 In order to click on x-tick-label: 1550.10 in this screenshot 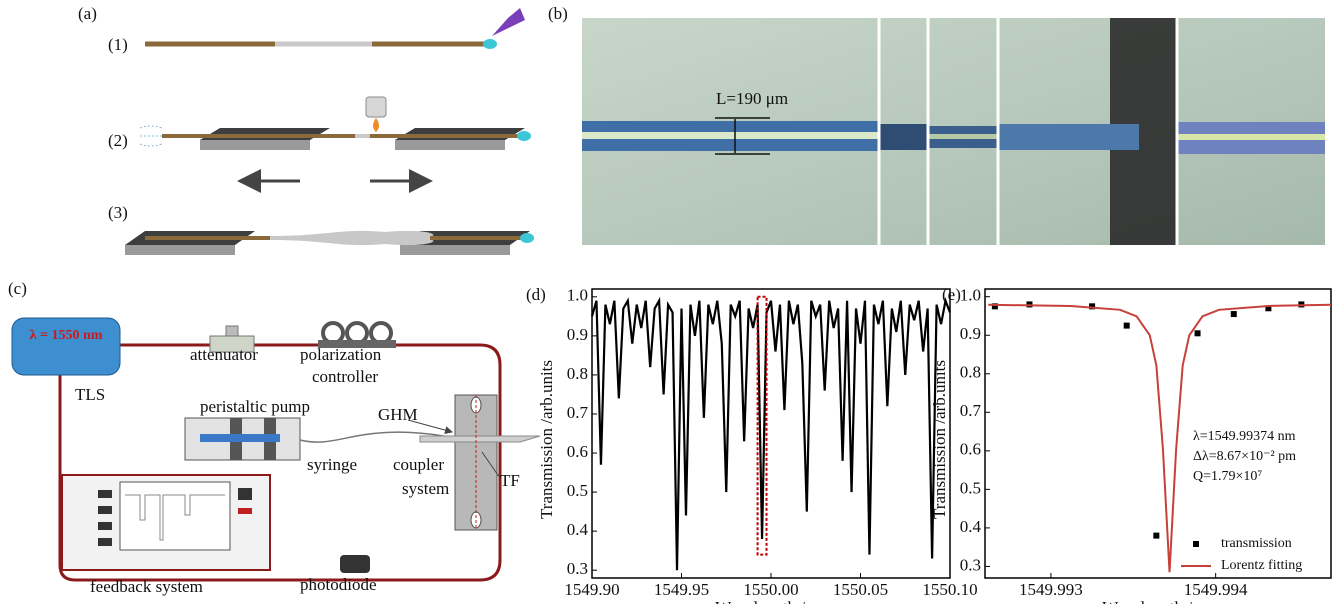, I will do `click(949, 589)`.